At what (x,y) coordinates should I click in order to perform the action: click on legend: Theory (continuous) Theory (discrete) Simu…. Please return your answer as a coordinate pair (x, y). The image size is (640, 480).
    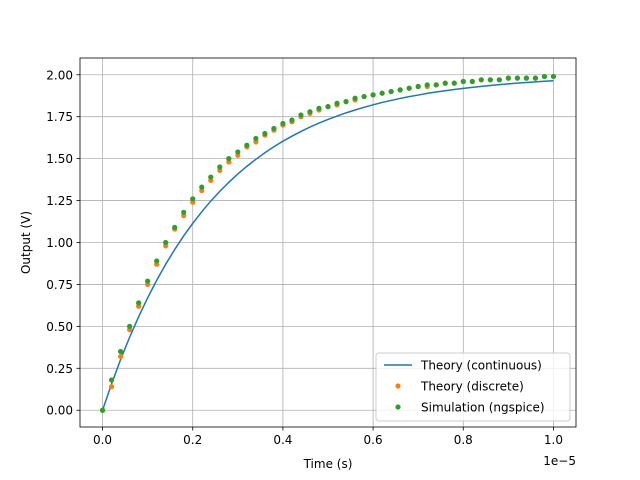
    Looking at the image, I should click on (473, 387).